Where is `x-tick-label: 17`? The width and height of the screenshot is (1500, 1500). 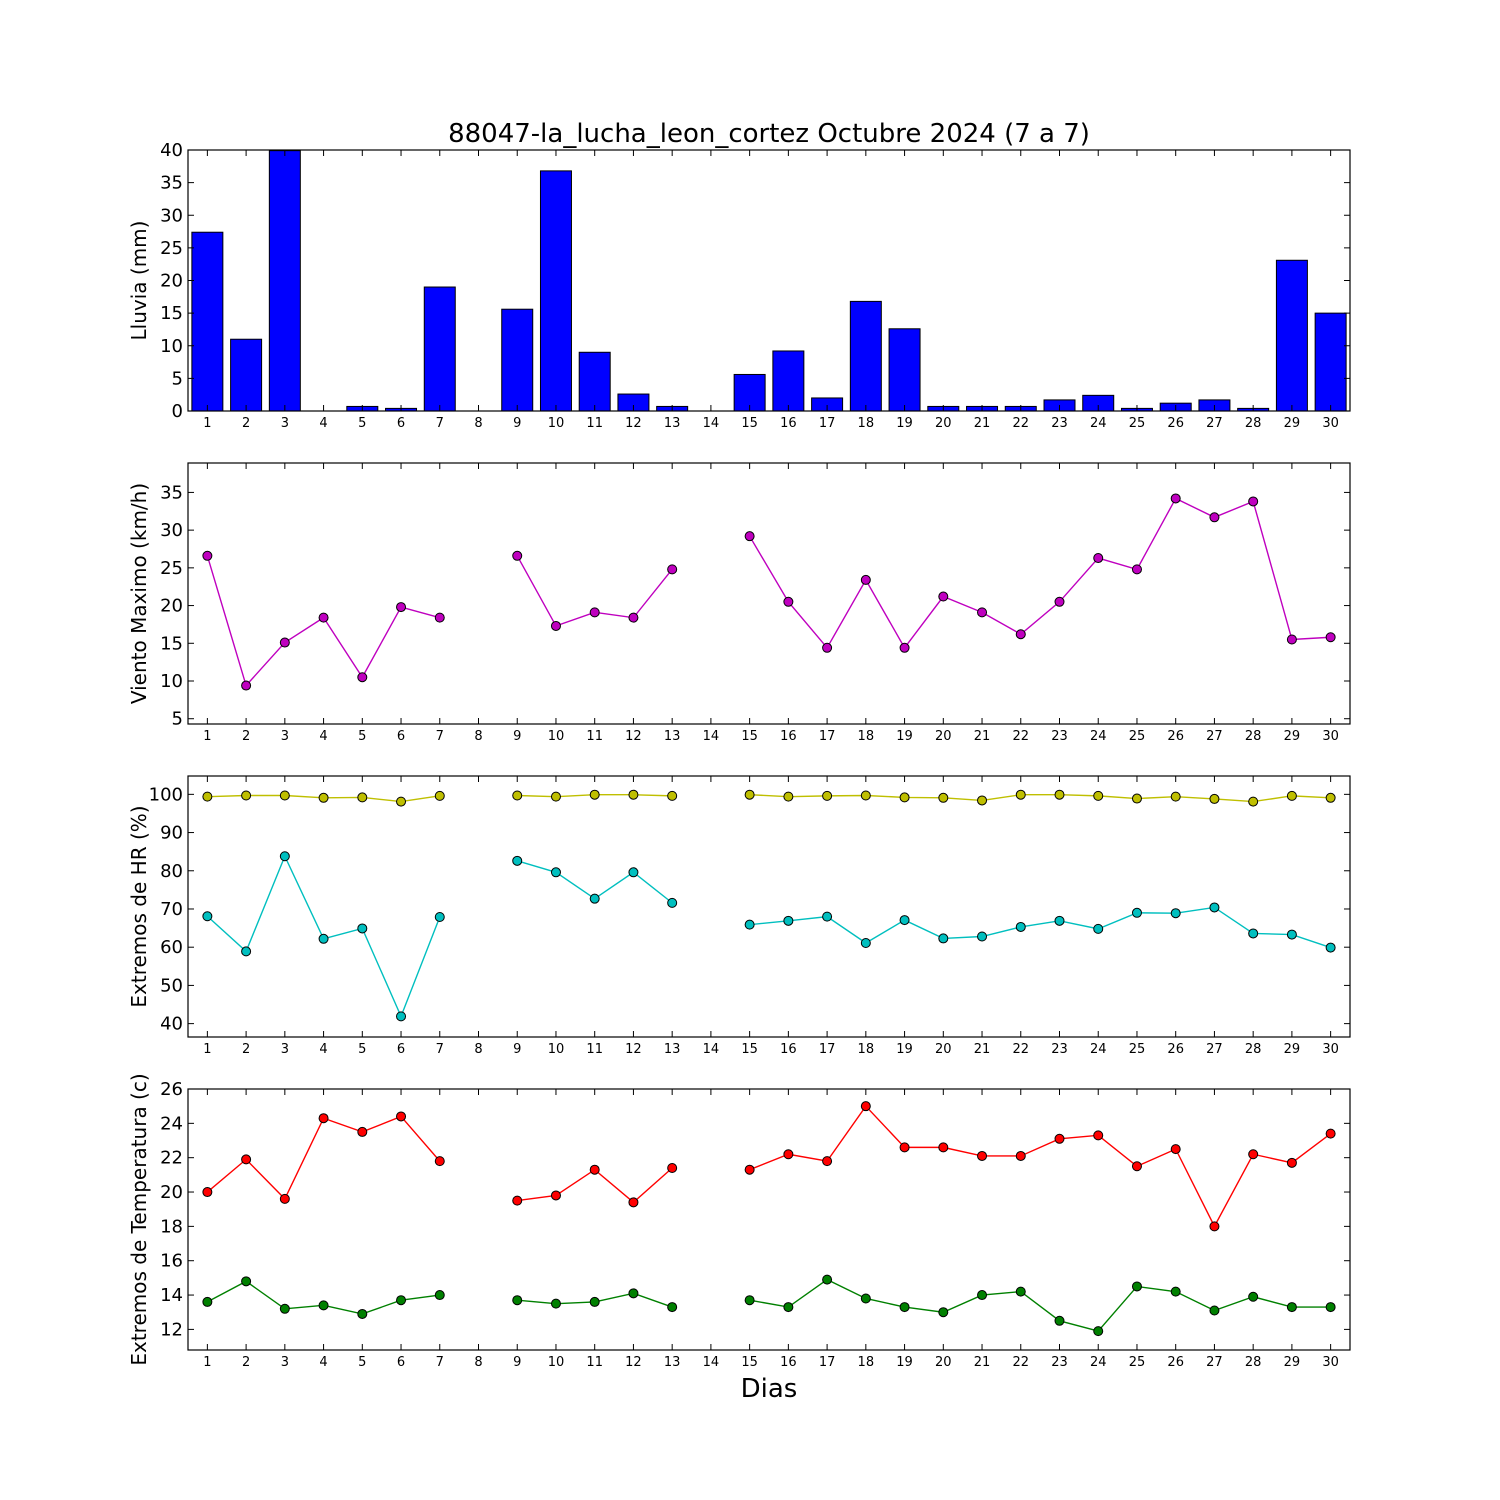 x-tick-label: 17 is located at coordinates (827, 1362).